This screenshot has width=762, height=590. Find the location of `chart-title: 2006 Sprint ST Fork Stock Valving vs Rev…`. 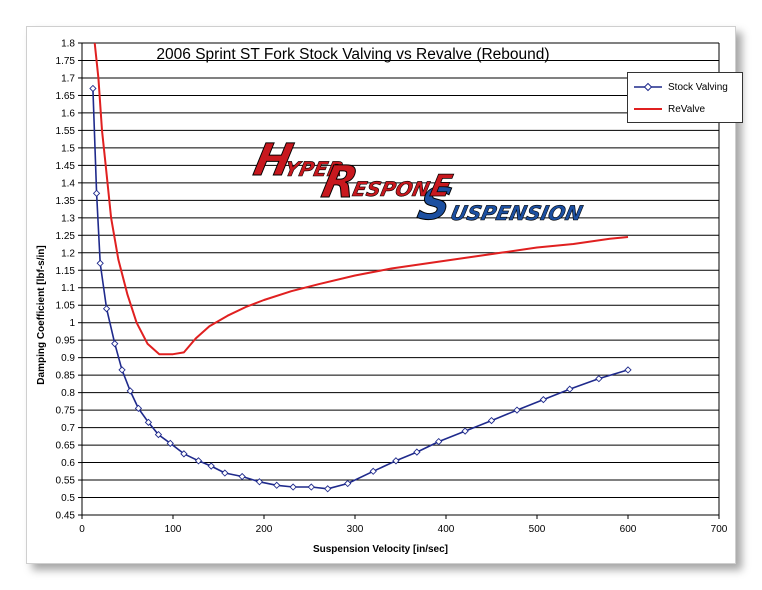

chart-title: 2006 Sprint ST Fork Stock Valving vs Rev… is located at coordinates (352, 54).